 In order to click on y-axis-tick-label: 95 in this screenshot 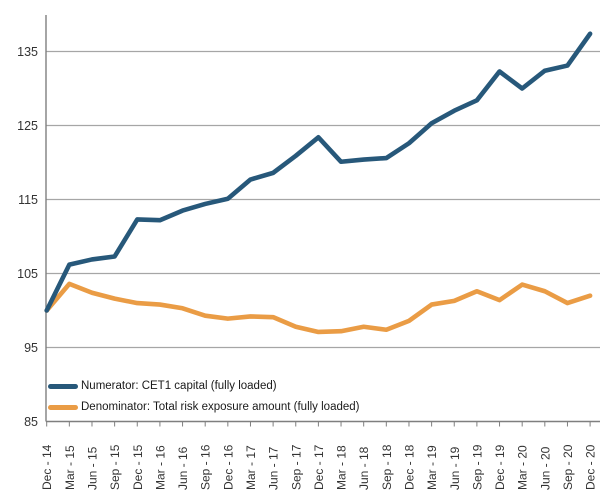, I will do `click(31, 348)`.